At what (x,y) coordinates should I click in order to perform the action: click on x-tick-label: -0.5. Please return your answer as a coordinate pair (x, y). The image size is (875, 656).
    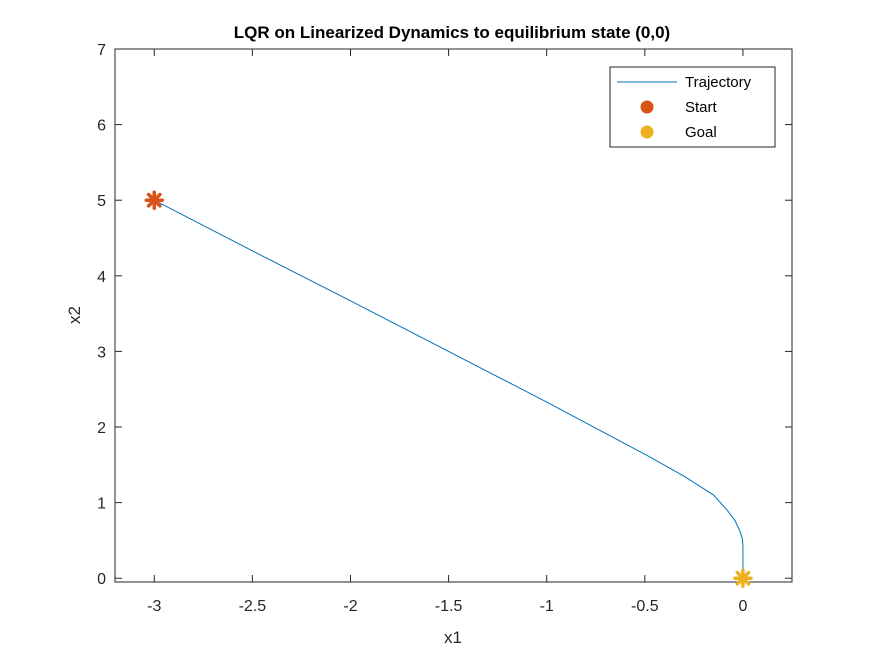
    Looking at the image, I should click on (645, 606).